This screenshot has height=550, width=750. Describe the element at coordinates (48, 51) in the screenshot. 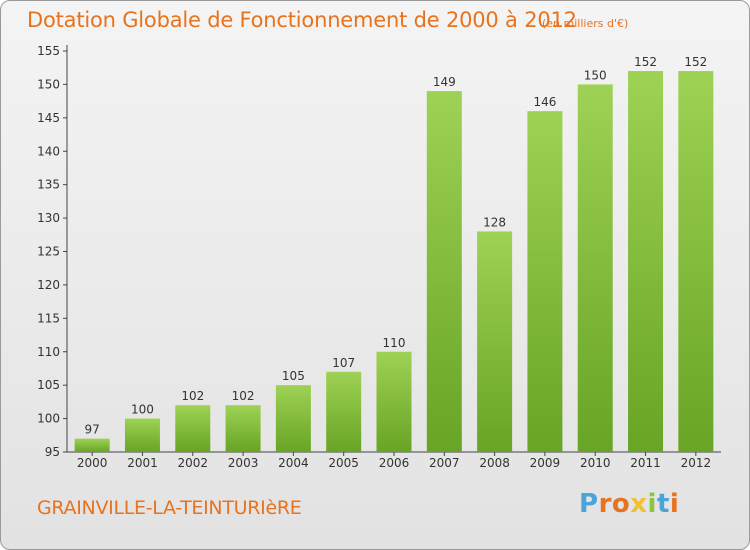

I see `y-tick-label: 155` at that location.